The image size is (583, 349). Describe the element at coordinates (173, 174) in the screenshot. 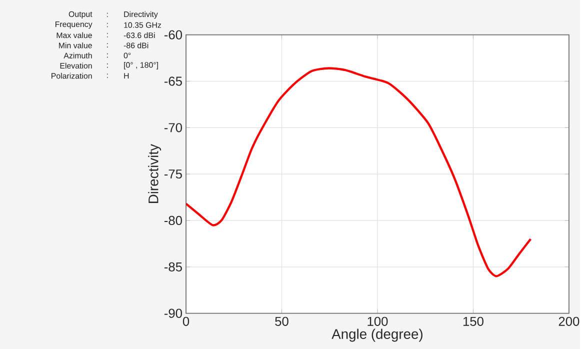

I see `y-tick-label: -75` at that location.